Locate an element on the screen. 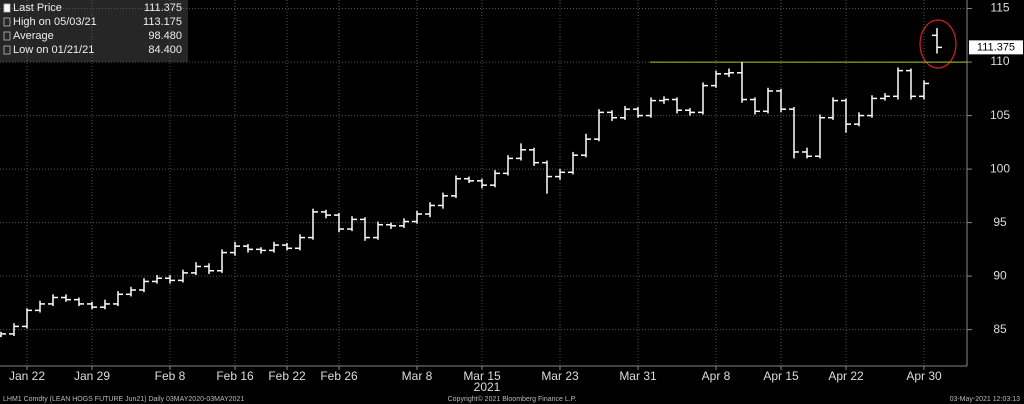  x-tick-label: Feb 22 is located at coordinates (287, 376).